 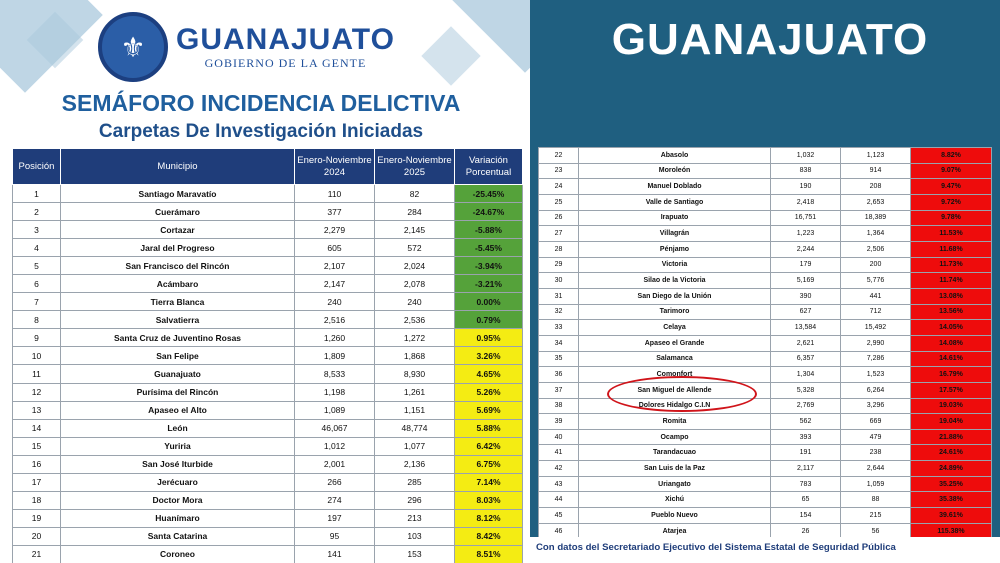 I want to click on row-position: 43, so click(x=558, y=484).